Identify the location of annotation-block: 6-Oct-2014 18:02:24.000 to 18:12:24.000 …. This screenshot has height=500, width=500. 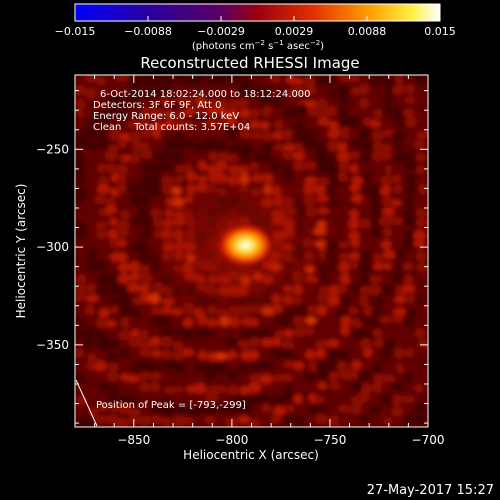
(202, 111).